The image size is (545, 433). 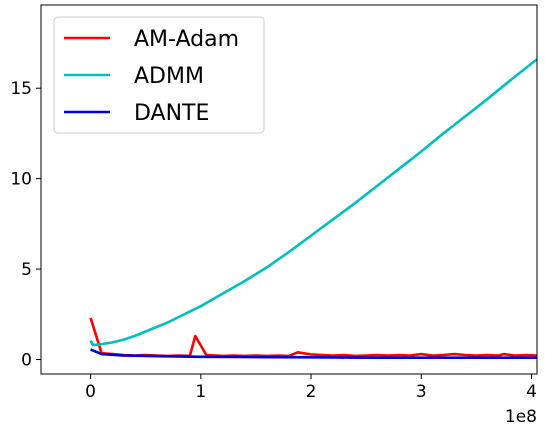 I want to click on y-tick-label: 15, so click(x=21, y=89).